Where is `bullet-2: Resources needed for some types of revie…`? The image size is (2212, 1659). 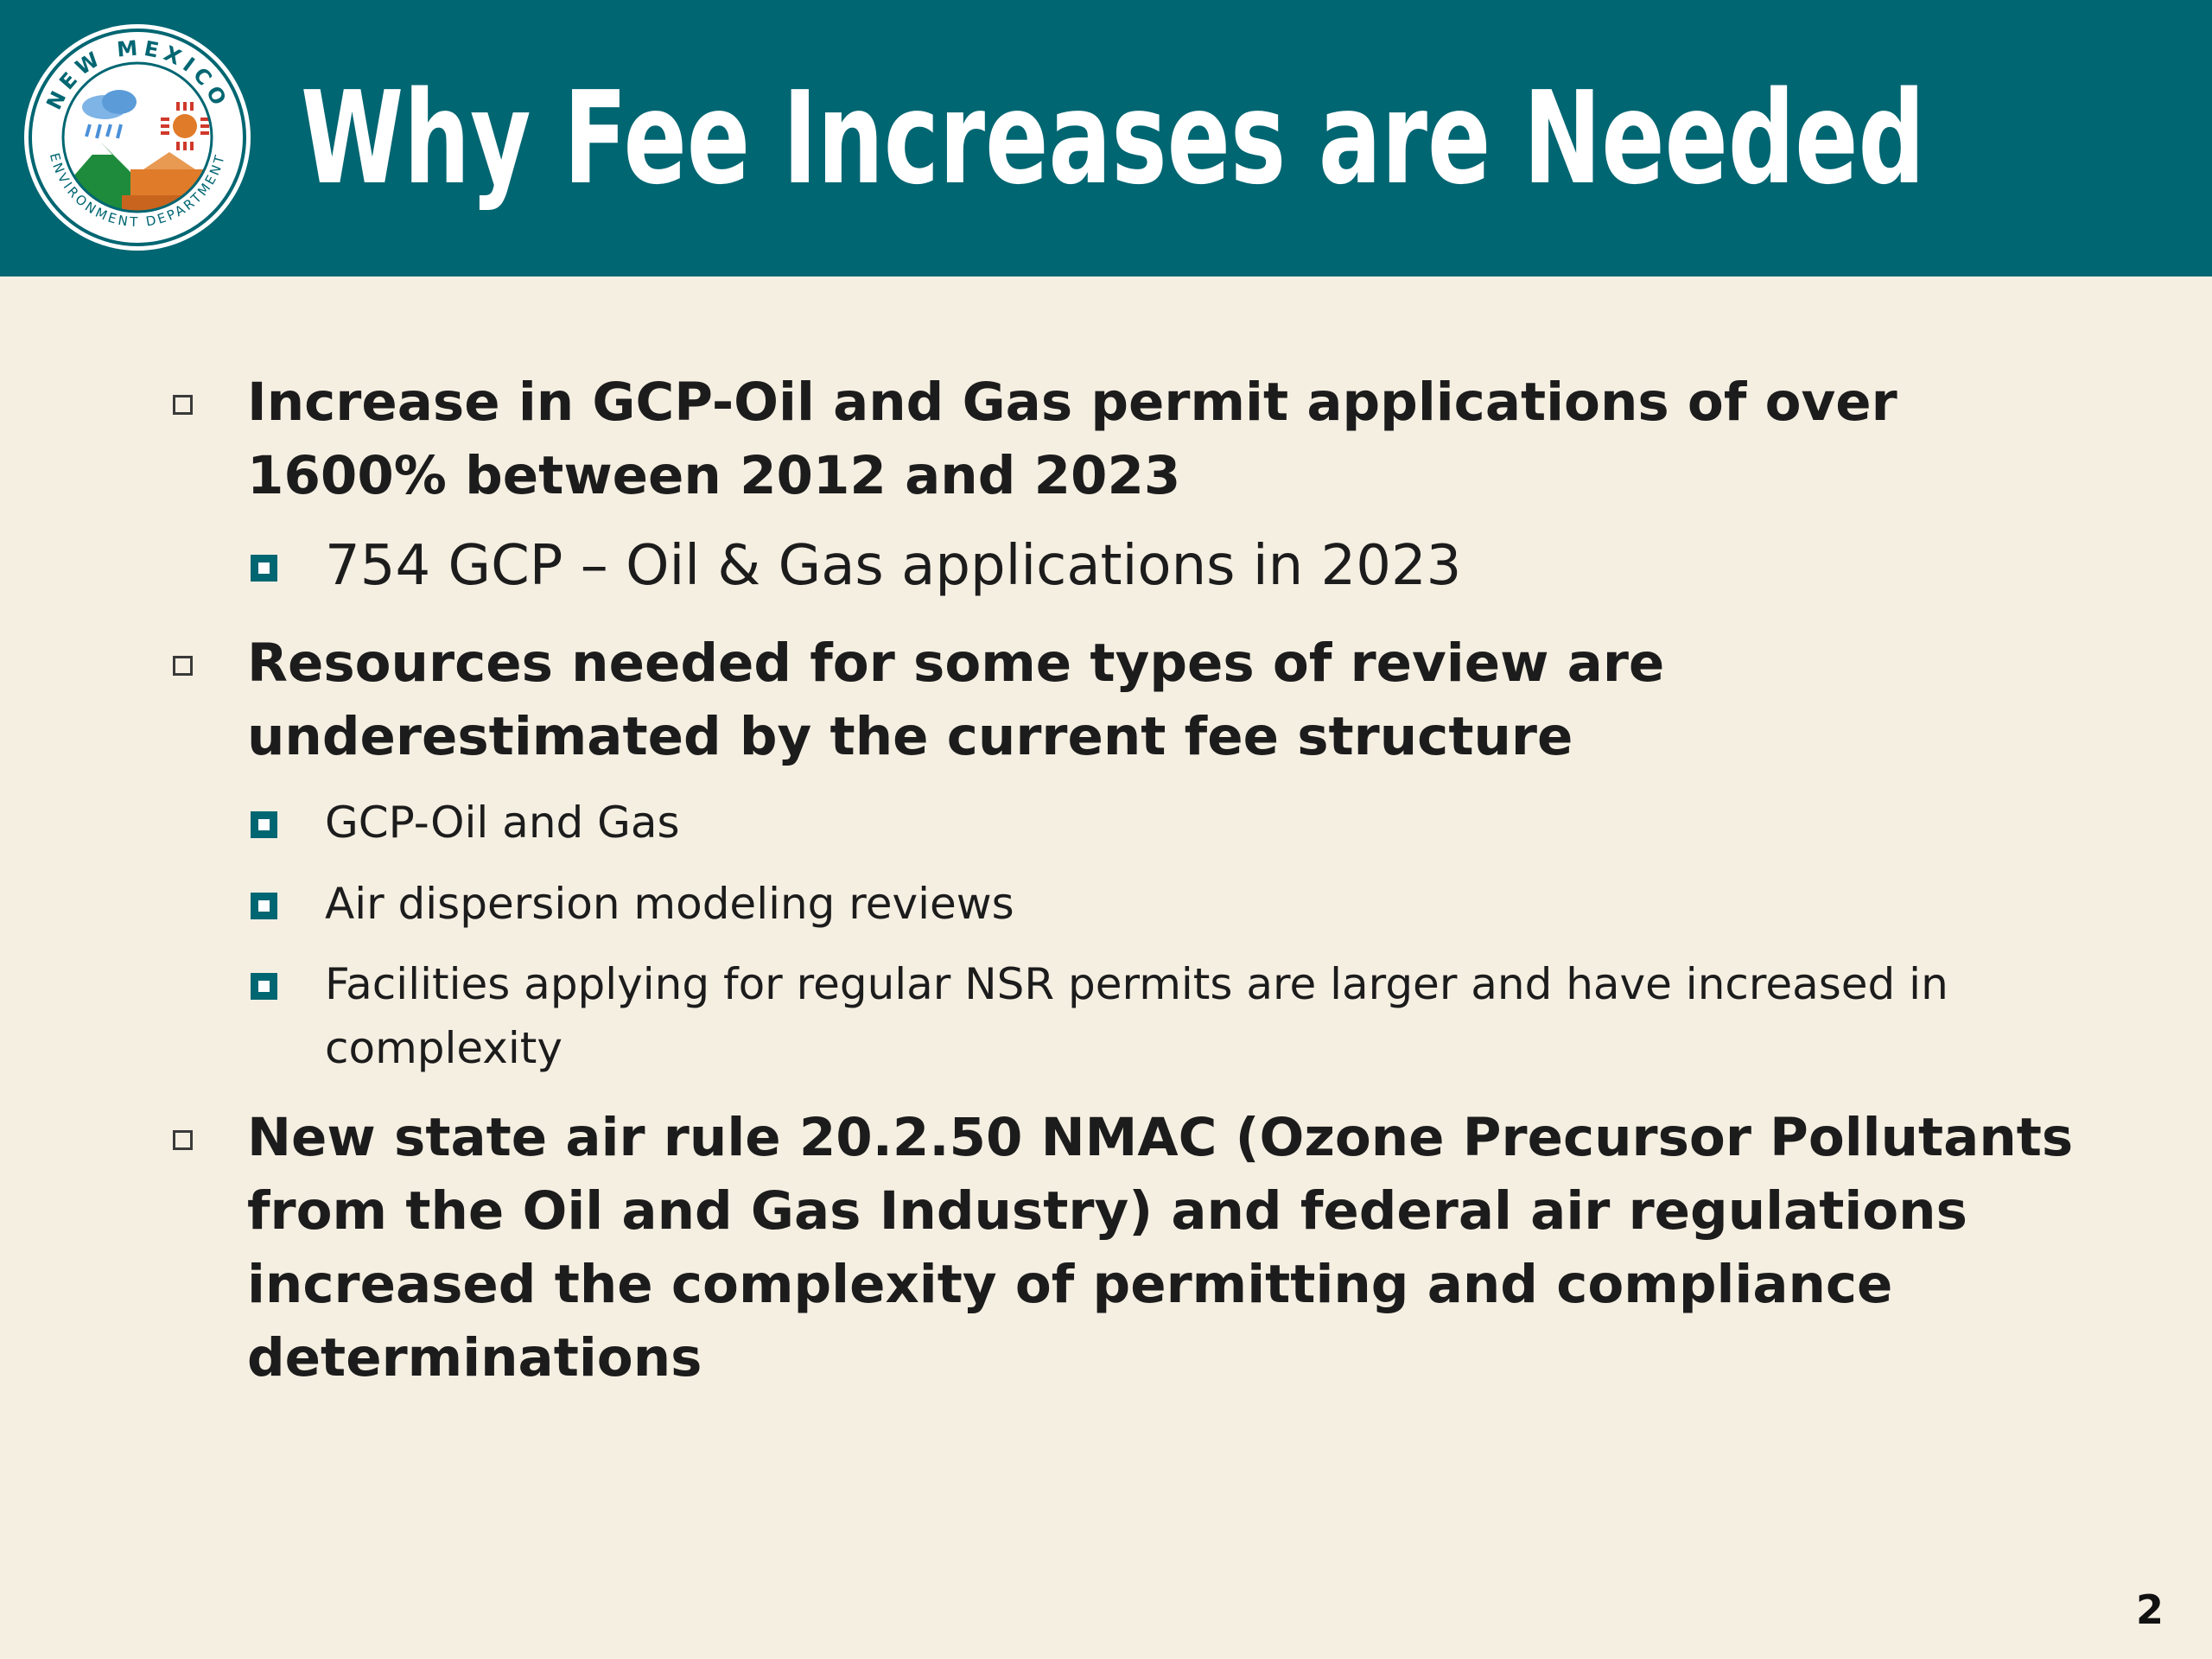 bullet-2: Resources needed for some types of revie… is located at coordinates (1167, 699).